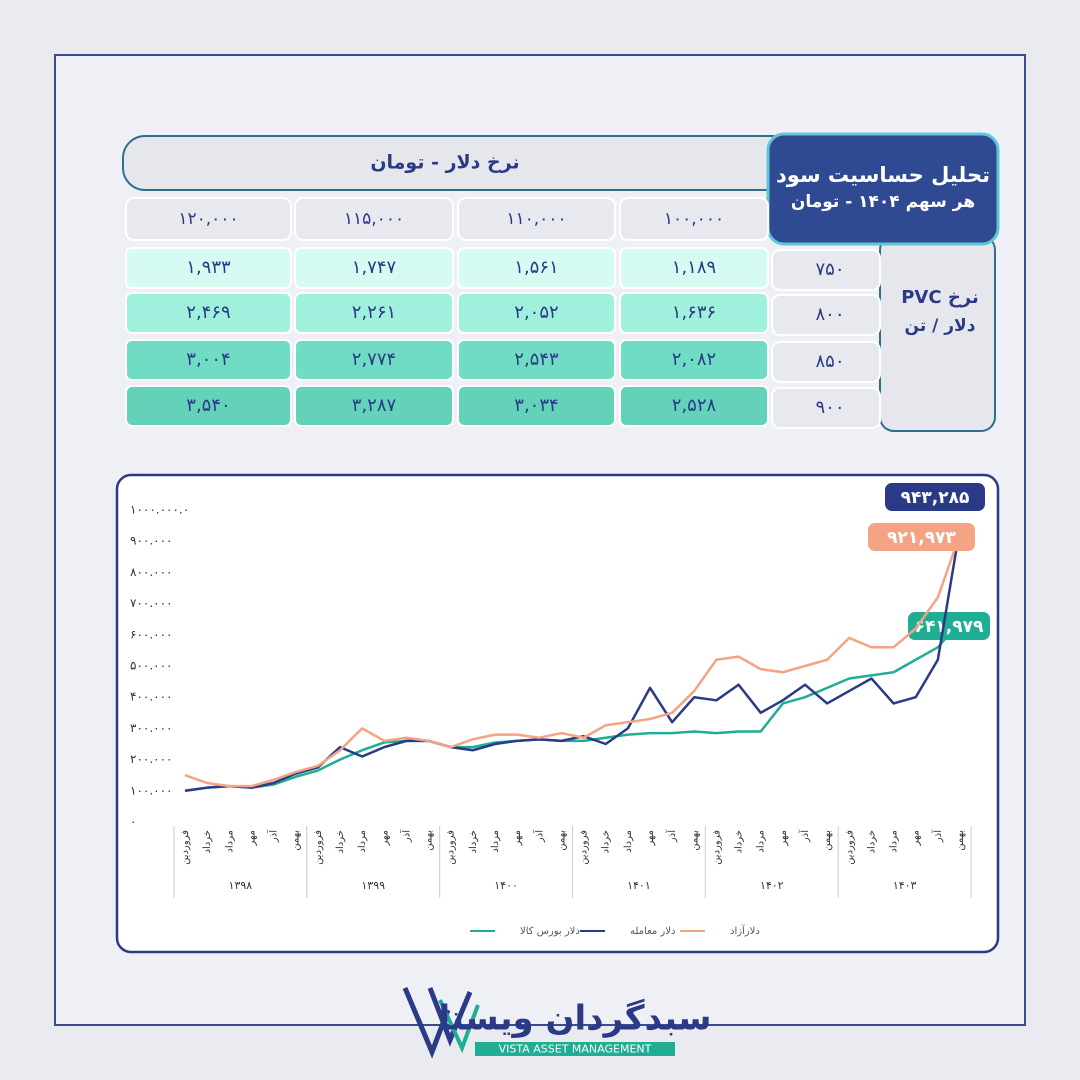 The width and height of the screenshot is (1080, 1080). What do you see at coordinates (940, 326) in the screenshot?
I see `row-unit: دلار / تن` at bounding box center [940, 326].